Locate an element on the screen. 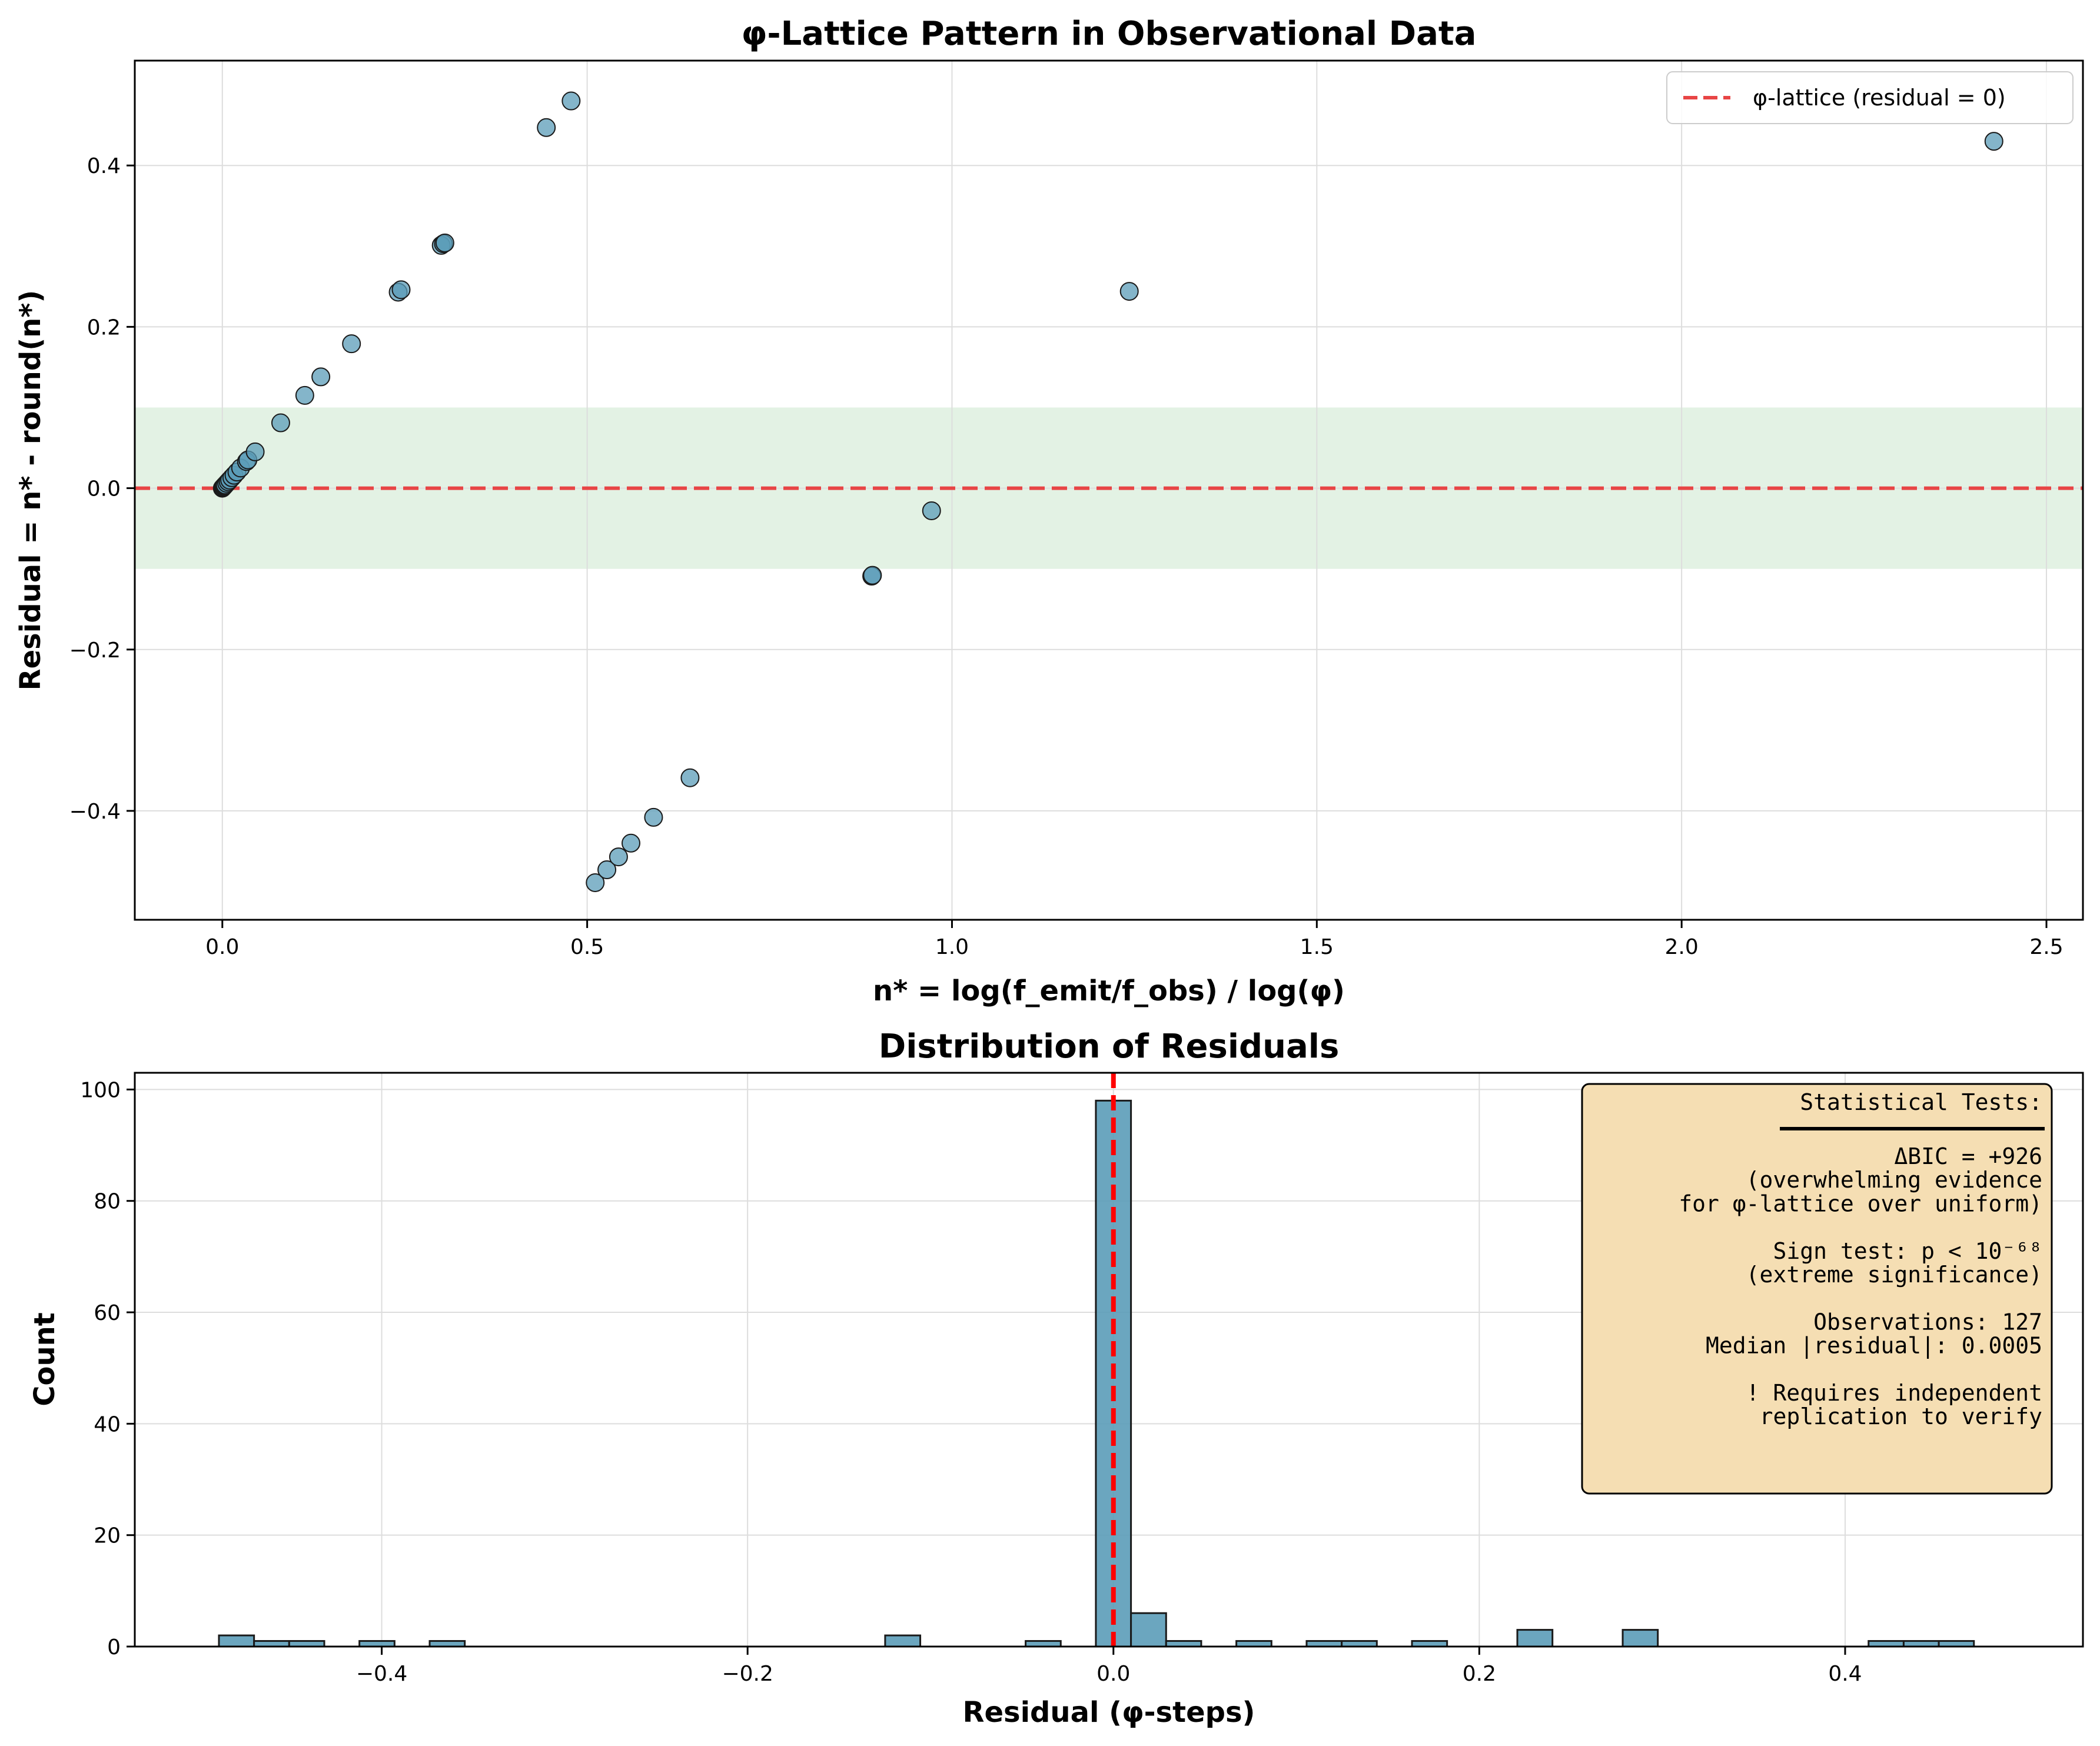  y-tick-label: −0.2 is located at coordinates (95, 650).